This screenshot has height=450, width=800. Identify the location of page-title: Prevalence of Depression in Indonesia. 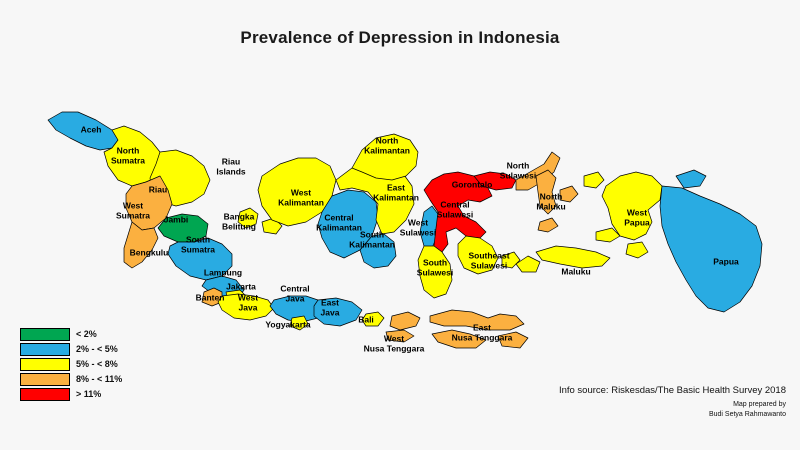
(400, 37).